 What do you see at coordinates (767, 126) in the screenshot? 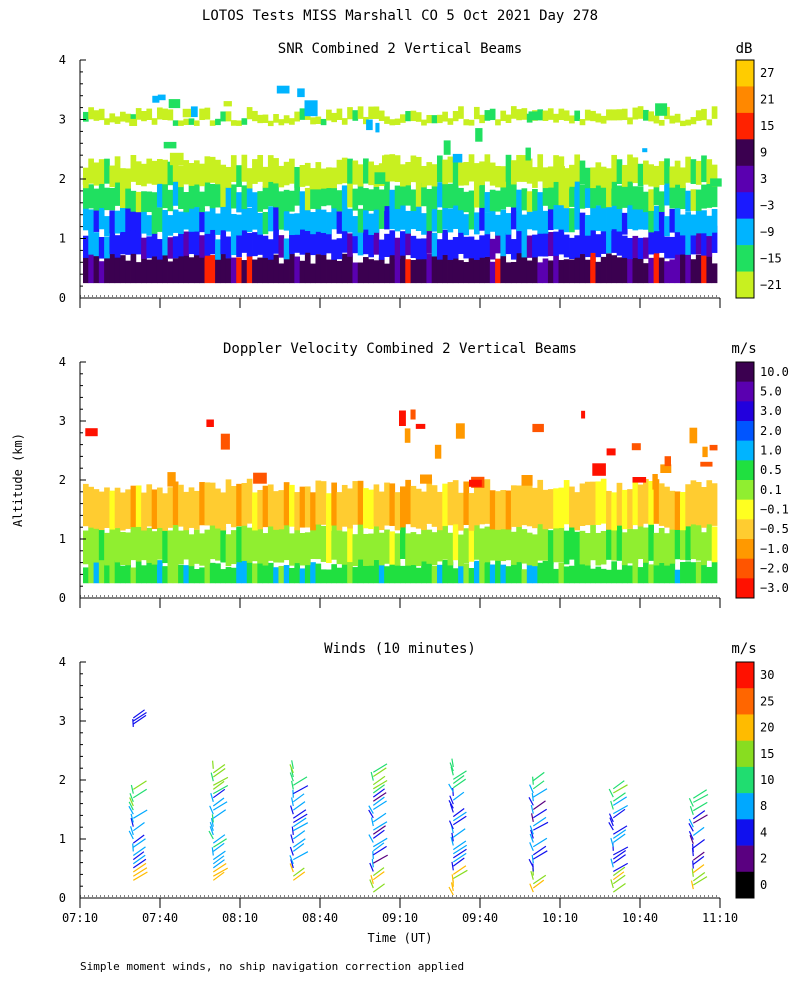
I see `colorbar-label-snr: 15` at bounding box center [767, 126].